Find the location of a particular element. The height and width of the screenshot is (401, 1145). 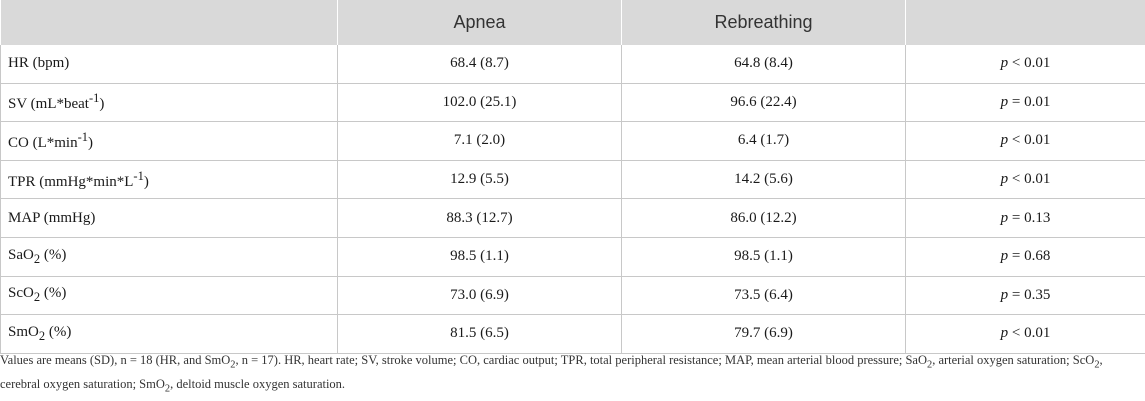

p-number: 0.35 is located at coordinates (1037, 294).